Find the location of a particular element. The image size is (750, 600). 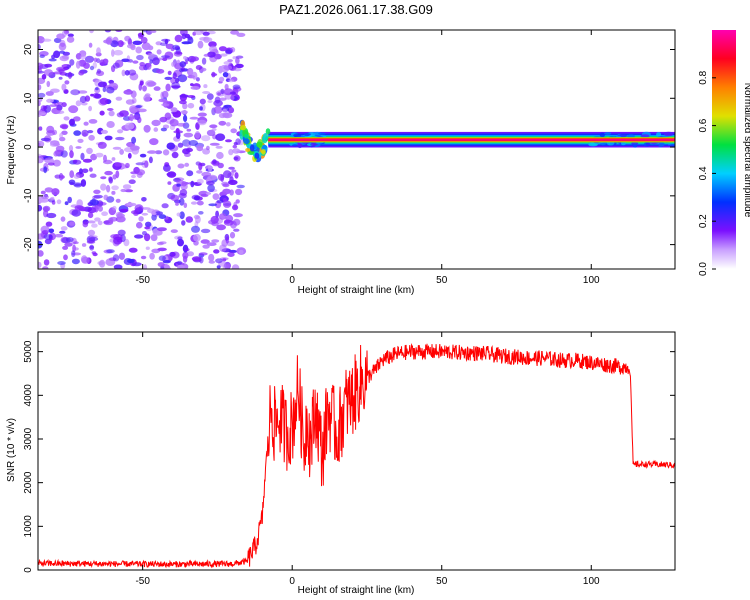

signal-band-core is located at coordinates (471, 140).